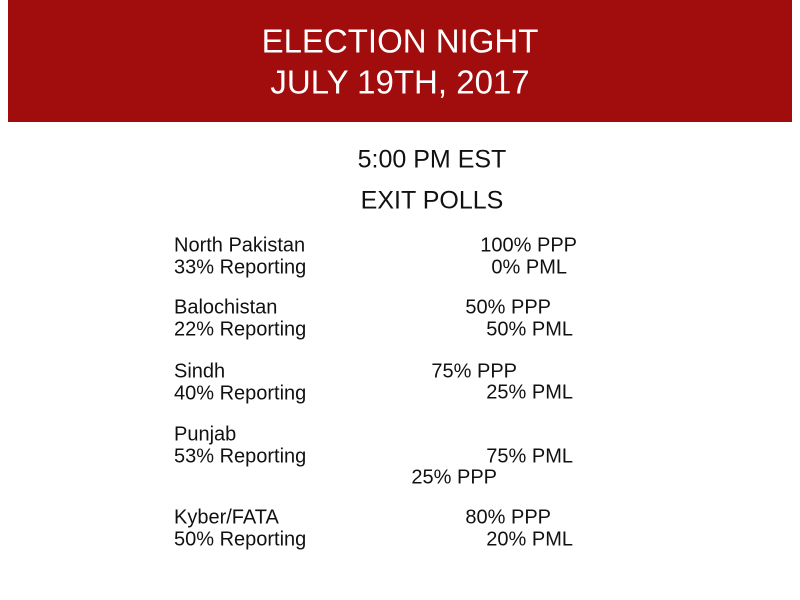  What do you see at coordinates (240, 393) in the screenshot?
I see `region-reporting: 40% Reporting` at bounding box center [240, 393].